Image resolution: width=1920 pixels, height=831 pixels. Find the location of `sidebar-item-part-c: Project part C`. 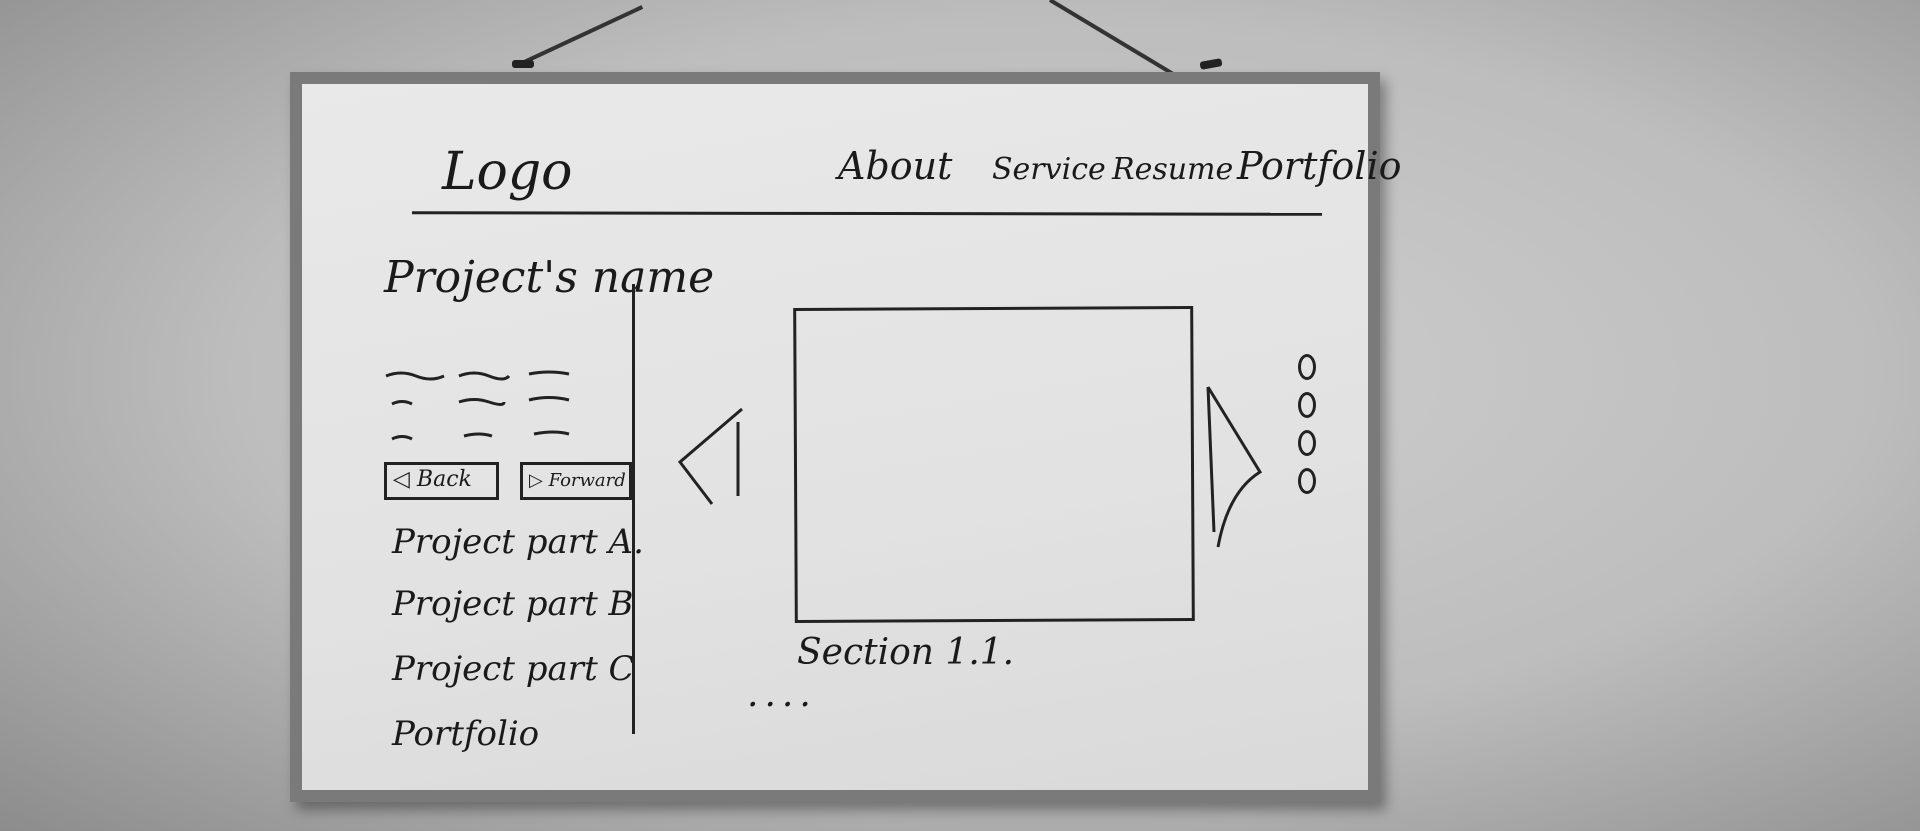

sidebar-item-part-c: Project part C is located at coordinates (513, 669).